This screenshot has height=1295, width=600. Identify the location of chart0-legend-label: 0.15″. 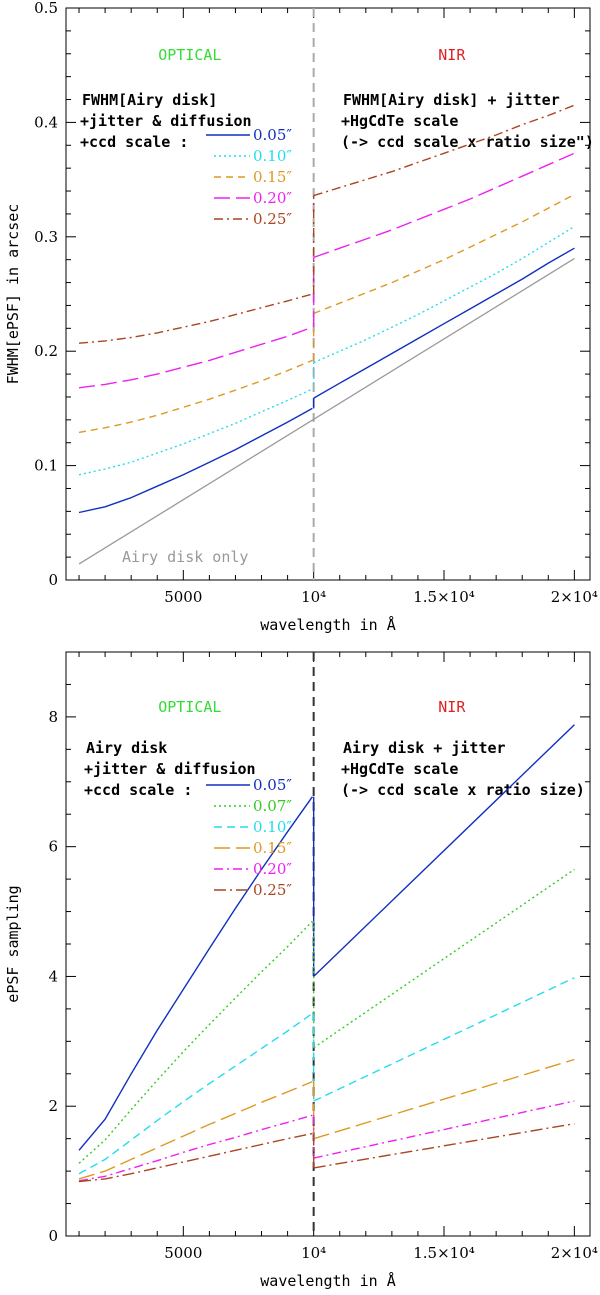
(272, 177).